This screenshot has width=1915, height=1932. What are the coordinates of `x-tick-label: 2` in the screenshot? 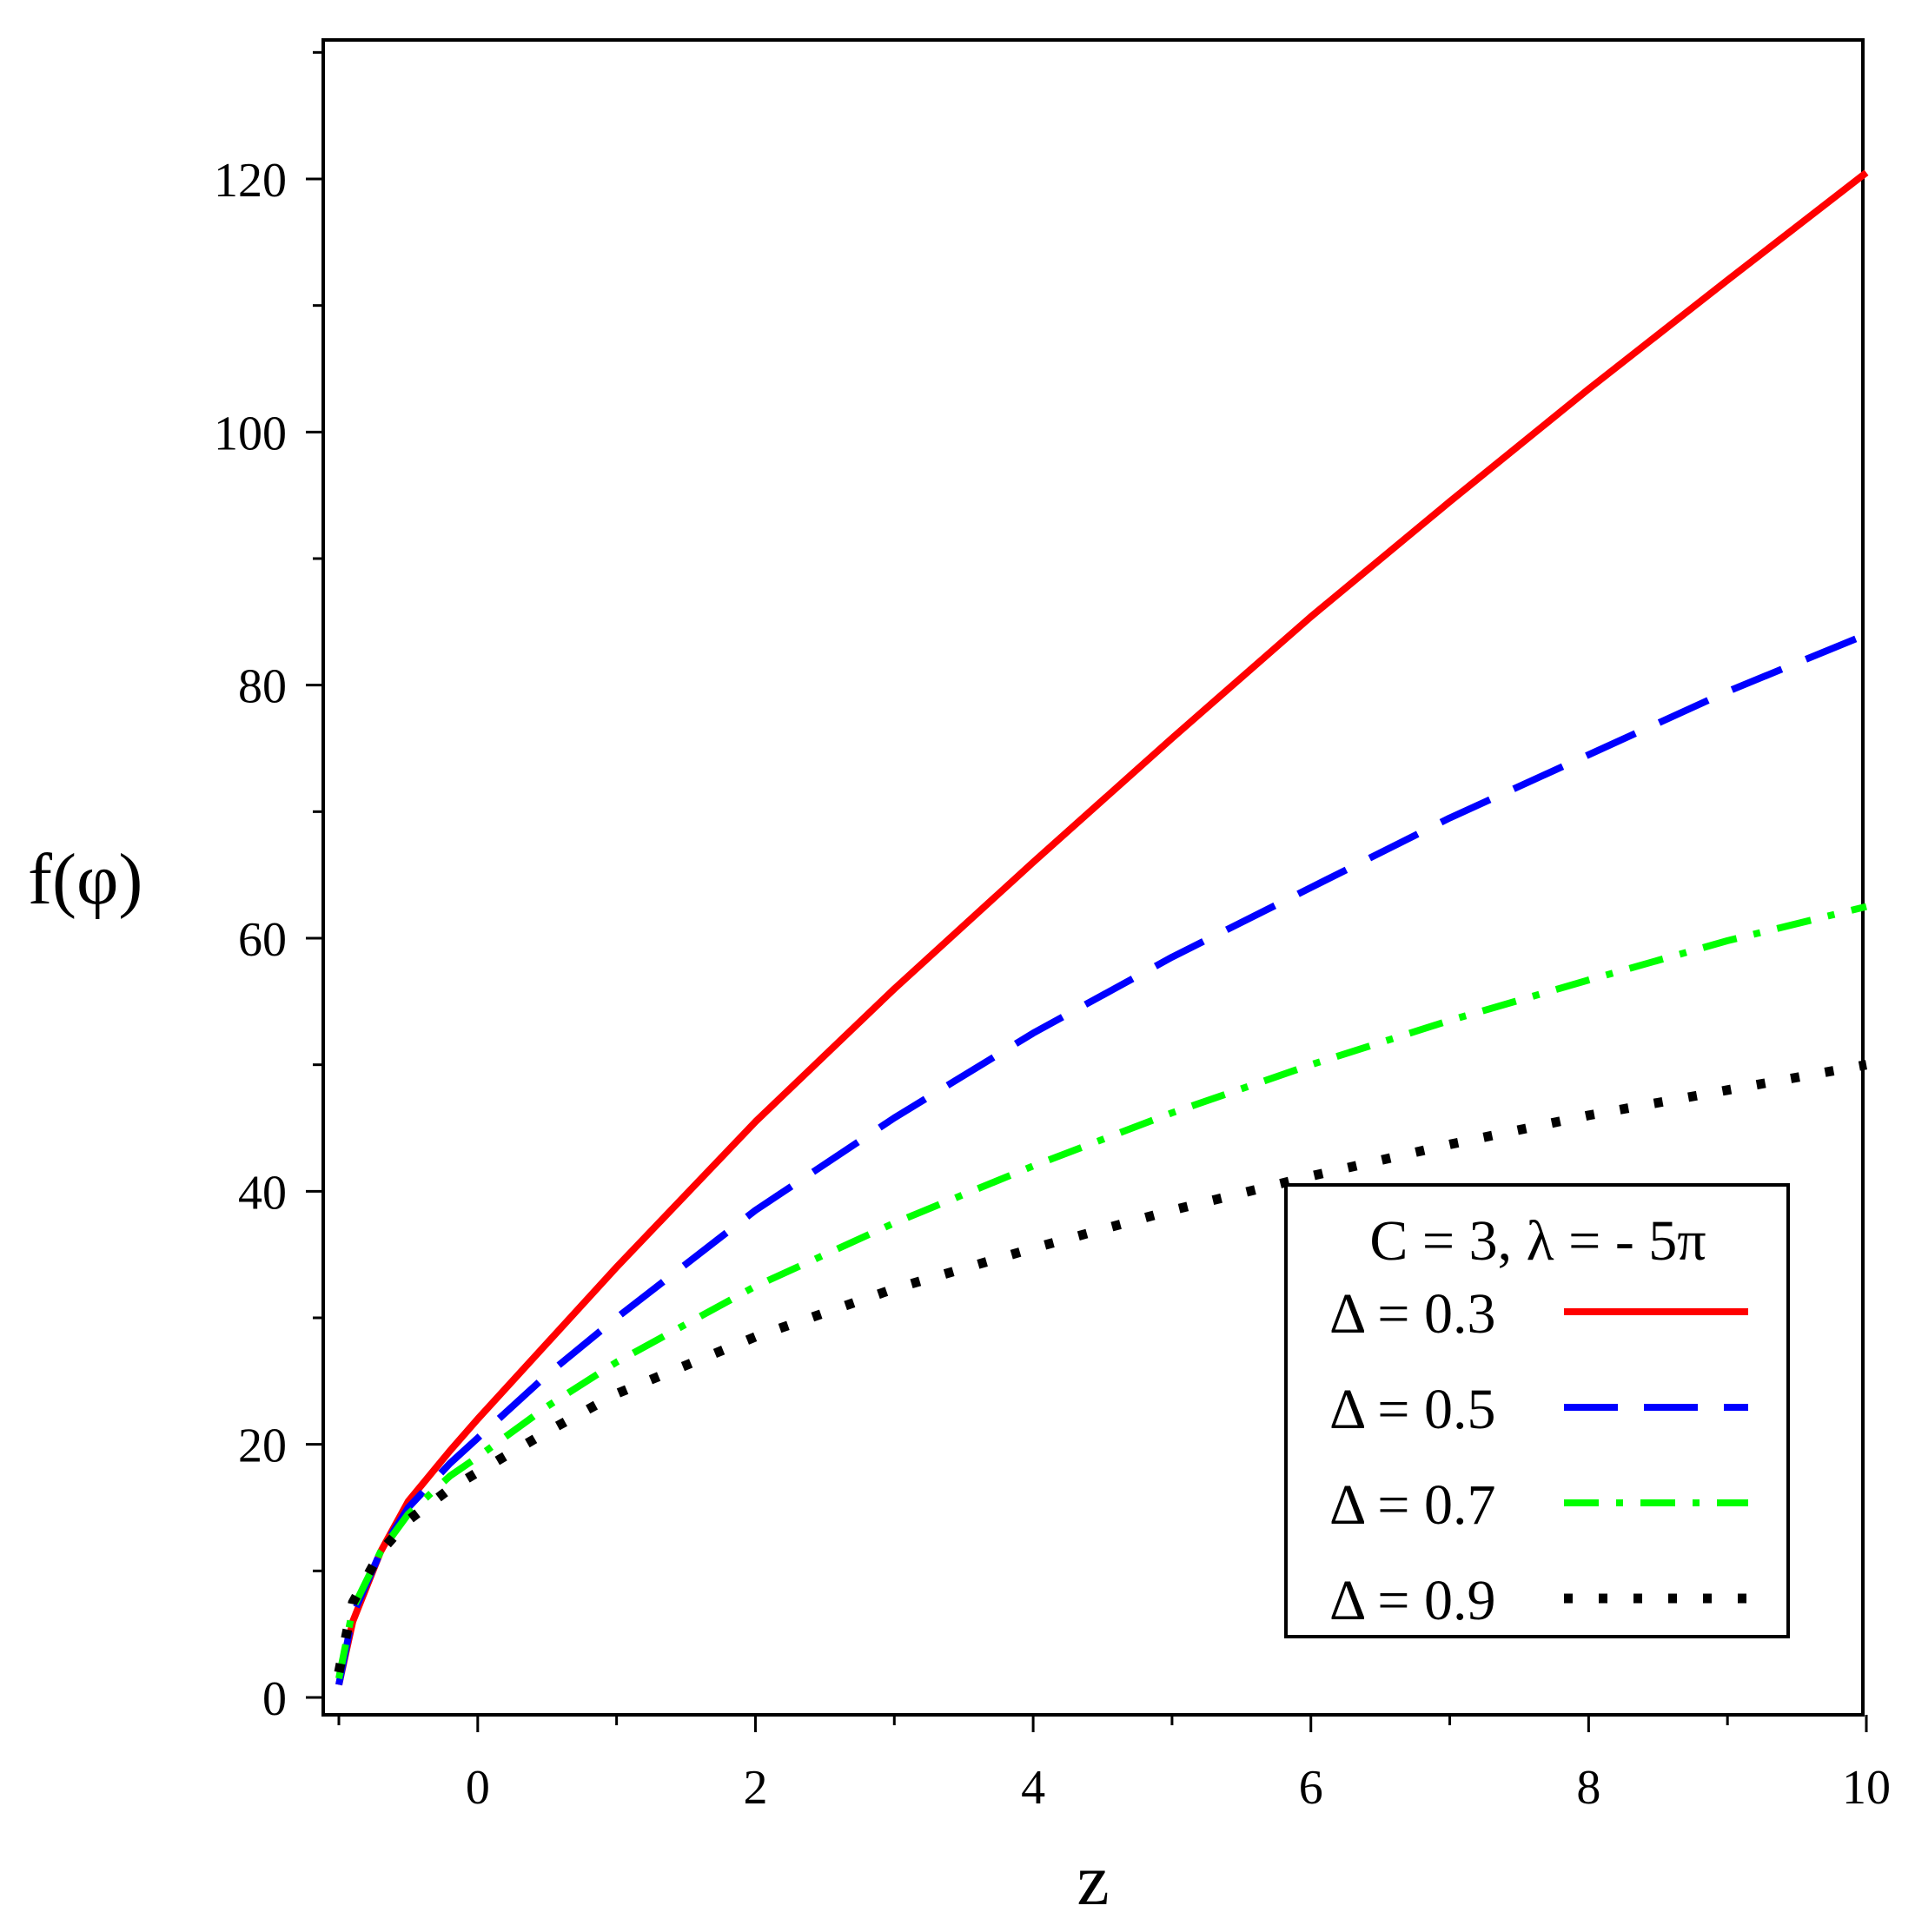 It's located at (755, 1788).